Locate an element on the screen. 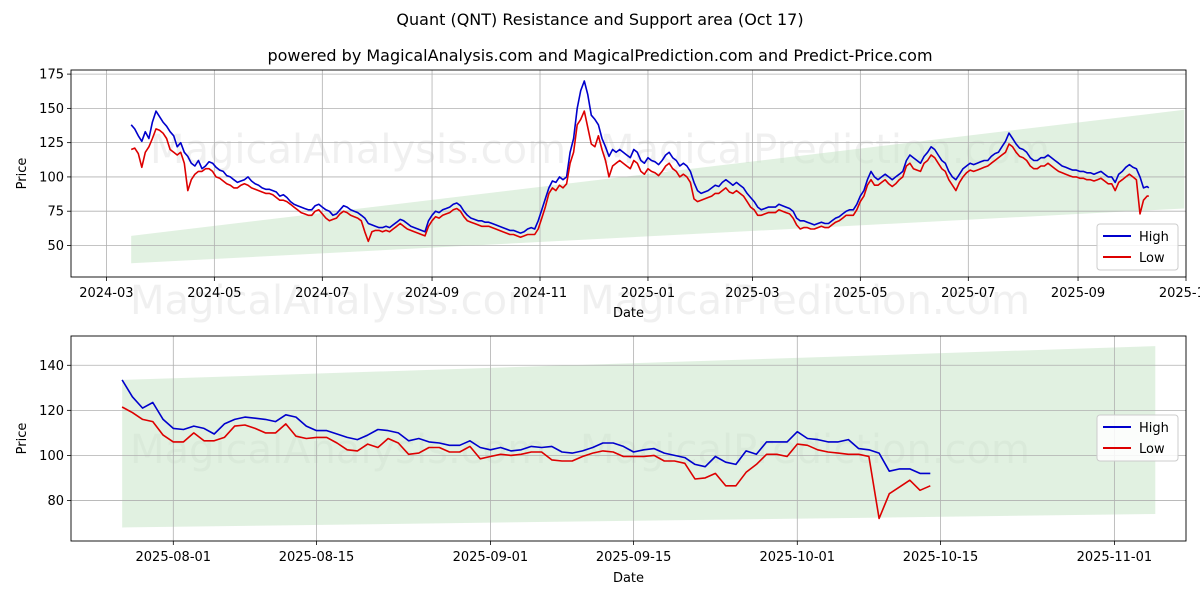 The image size is (1200, 600). chart0-x-tick-label: 2025-07 is located at coordinates (968, 293).